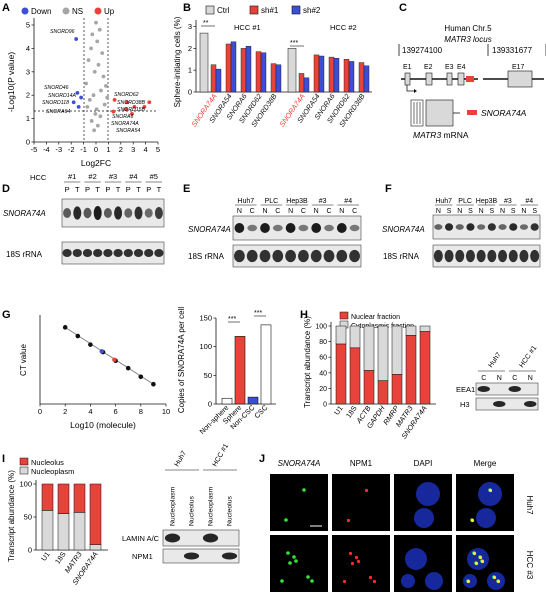 This screenshot has height=603, width=546. I want to click on i-y-tick-label: 100, so click(25, 484).